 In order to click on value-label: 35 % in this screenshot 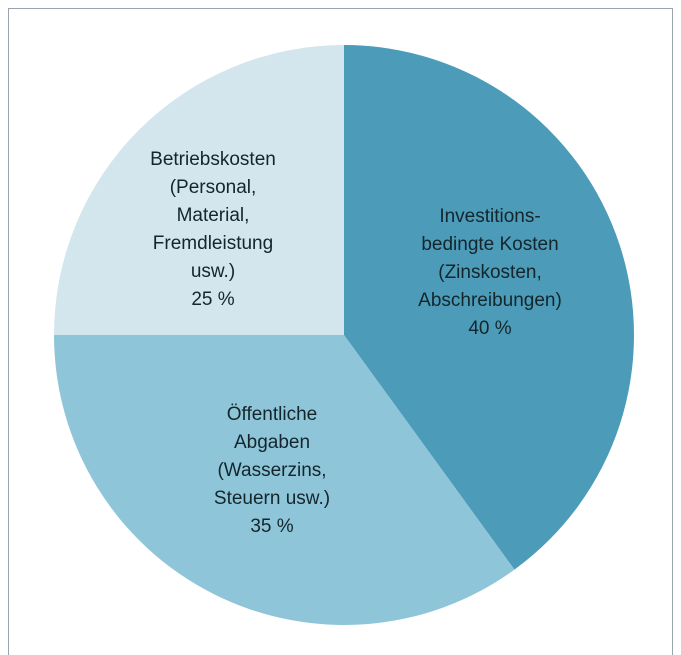, I will do `click(271, 526)`.